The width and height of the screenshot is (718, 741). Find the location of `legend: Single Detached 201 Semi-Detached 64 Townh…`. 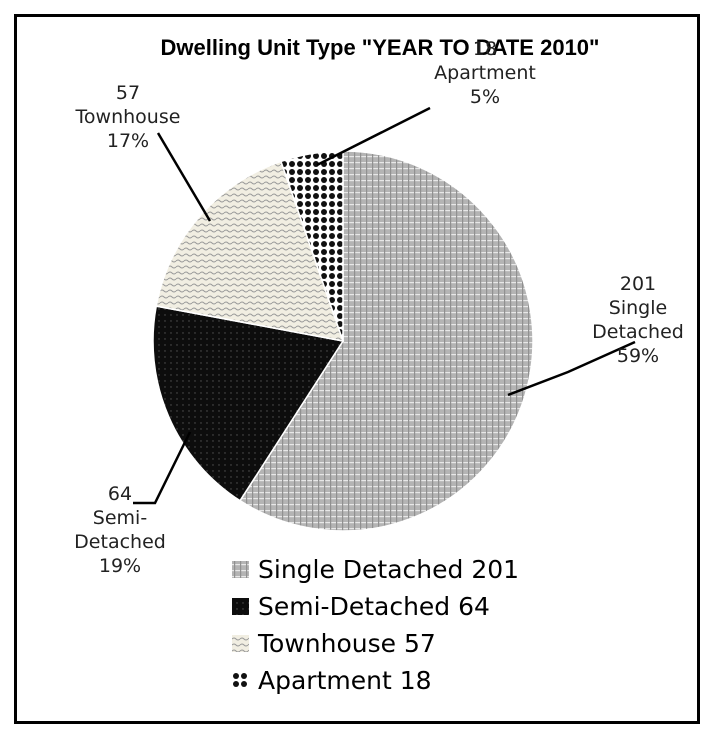

legend: Single Detached 201 Semi-Detached 64 Townh… is located at coordinates (375, 625).